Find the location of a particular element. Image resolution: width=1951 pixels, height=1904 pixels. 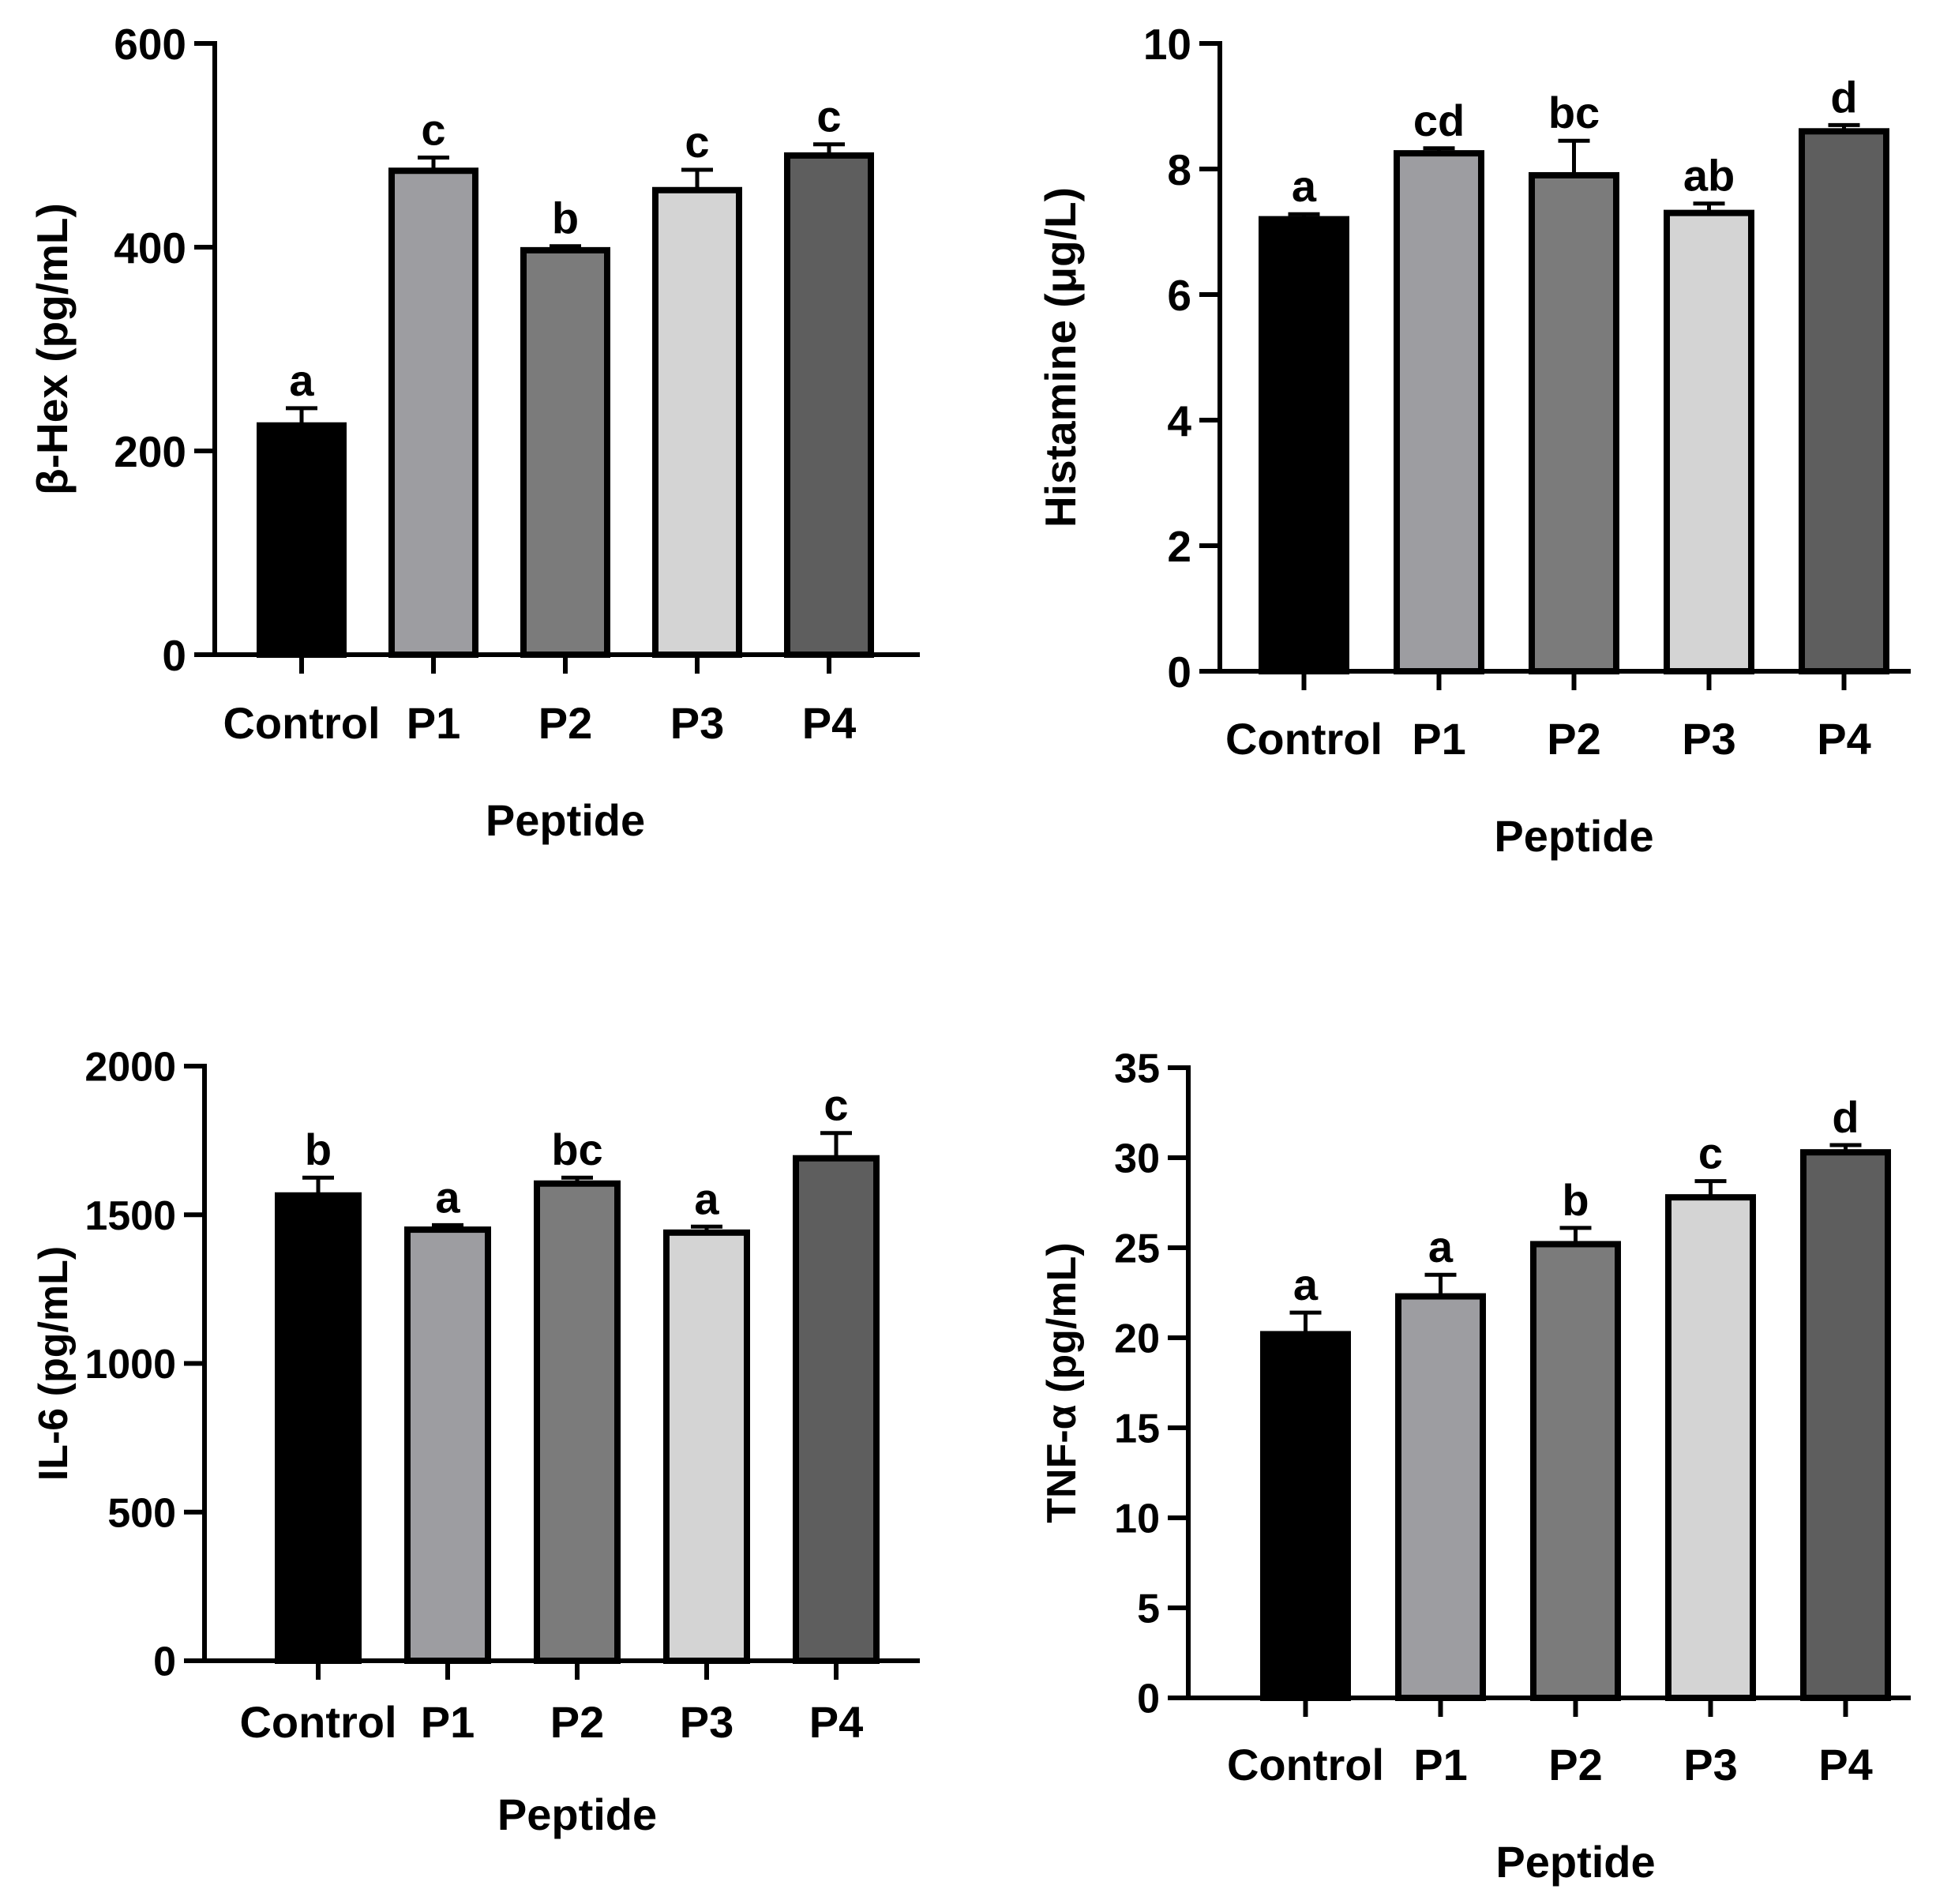

y-tick-label: 1000 is located at coordinates (130, 1365).